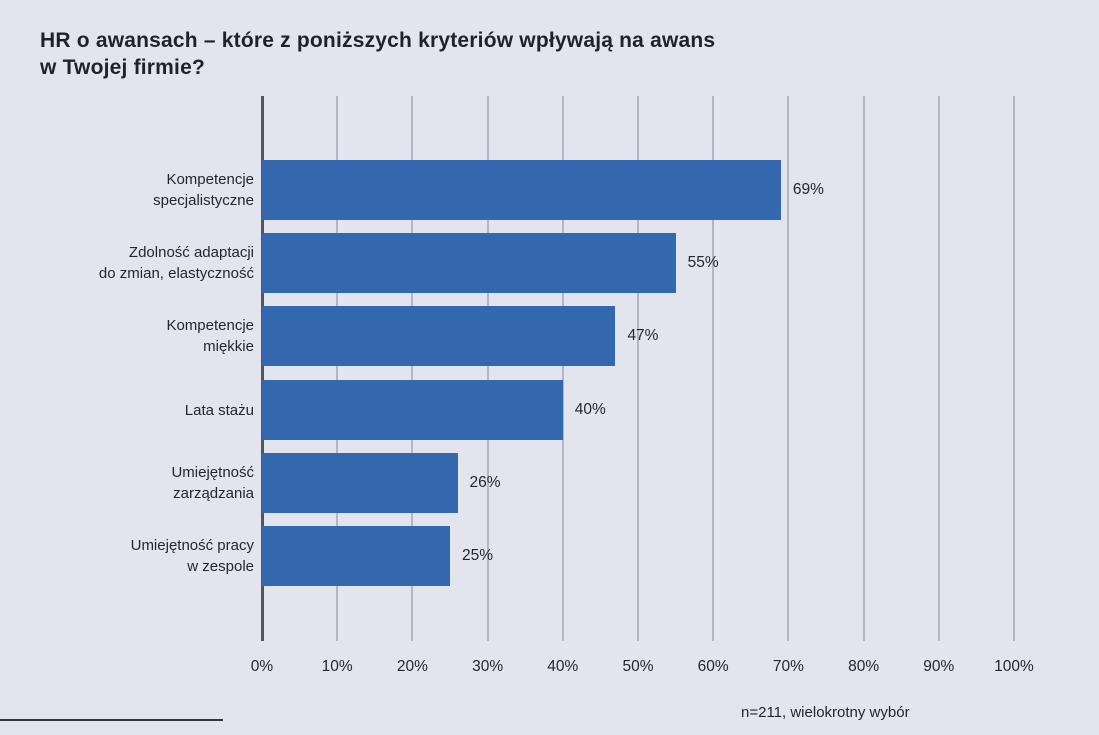 The height and width of the screenshot is (735, 1099). Describe the element at coordinates (788, 666) in the screenshot. I see `x-tick-label: 70%` at that location.